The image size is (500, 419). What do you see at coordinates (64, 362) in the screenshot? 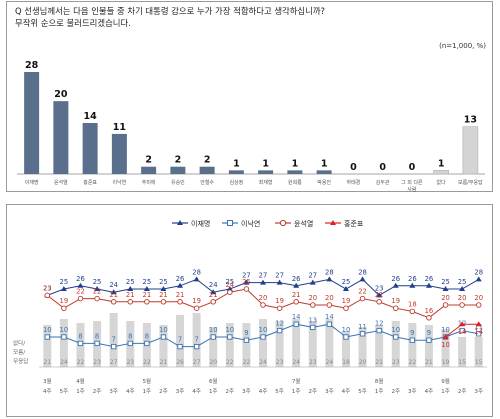
I see `none-bar-value: 24` at bounding box center [64, 362].